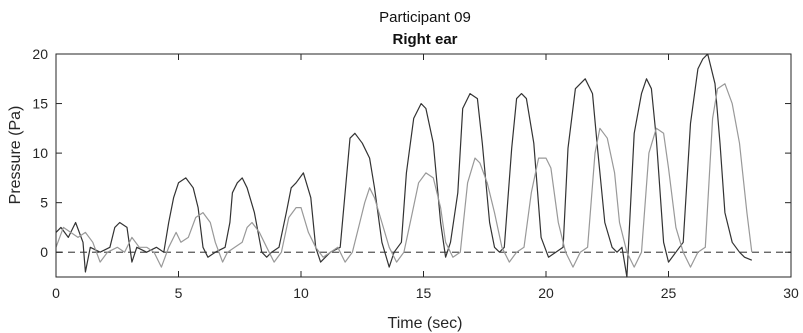 The width and height of the screenshot is (803, 333). I want to click on y-axis-label: Pressure (Pa), so click(15, 155).